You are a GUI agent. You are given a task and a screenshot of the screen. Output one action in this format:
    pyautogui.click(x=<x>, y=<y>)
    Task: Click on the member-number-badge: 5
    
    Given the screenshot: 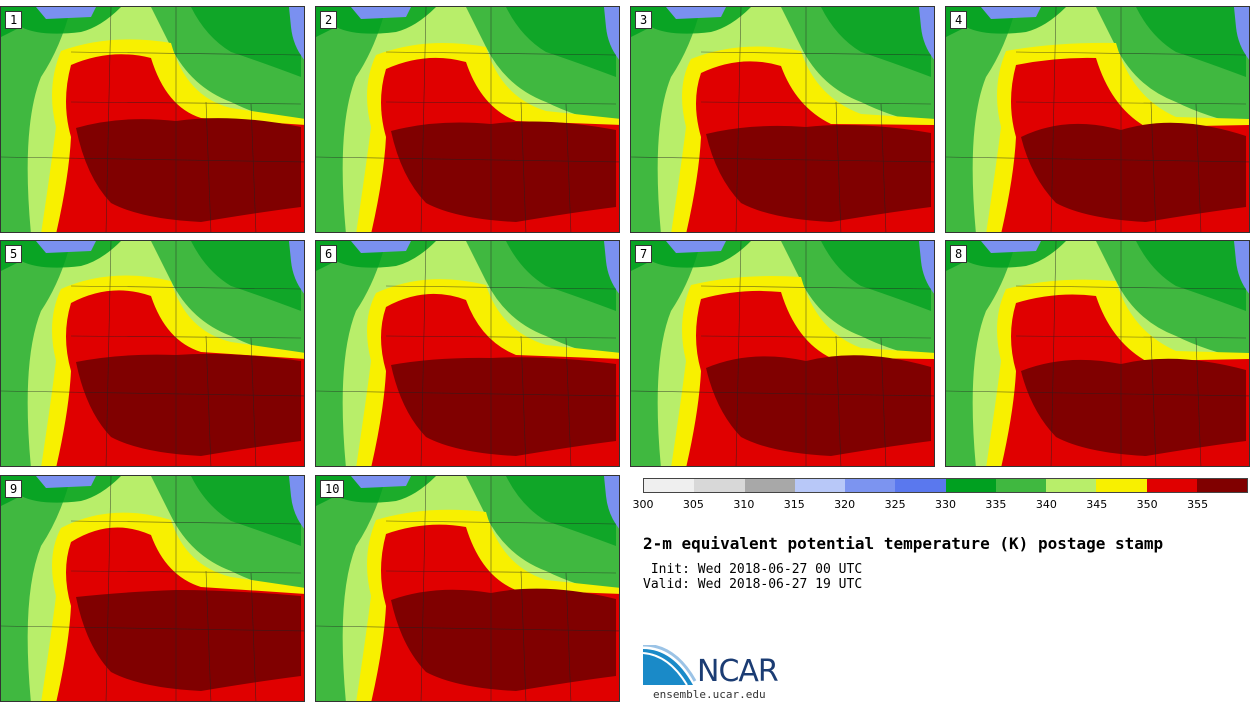 What is the action you would take?
    pyautogui.click(x=14, y=254)
    